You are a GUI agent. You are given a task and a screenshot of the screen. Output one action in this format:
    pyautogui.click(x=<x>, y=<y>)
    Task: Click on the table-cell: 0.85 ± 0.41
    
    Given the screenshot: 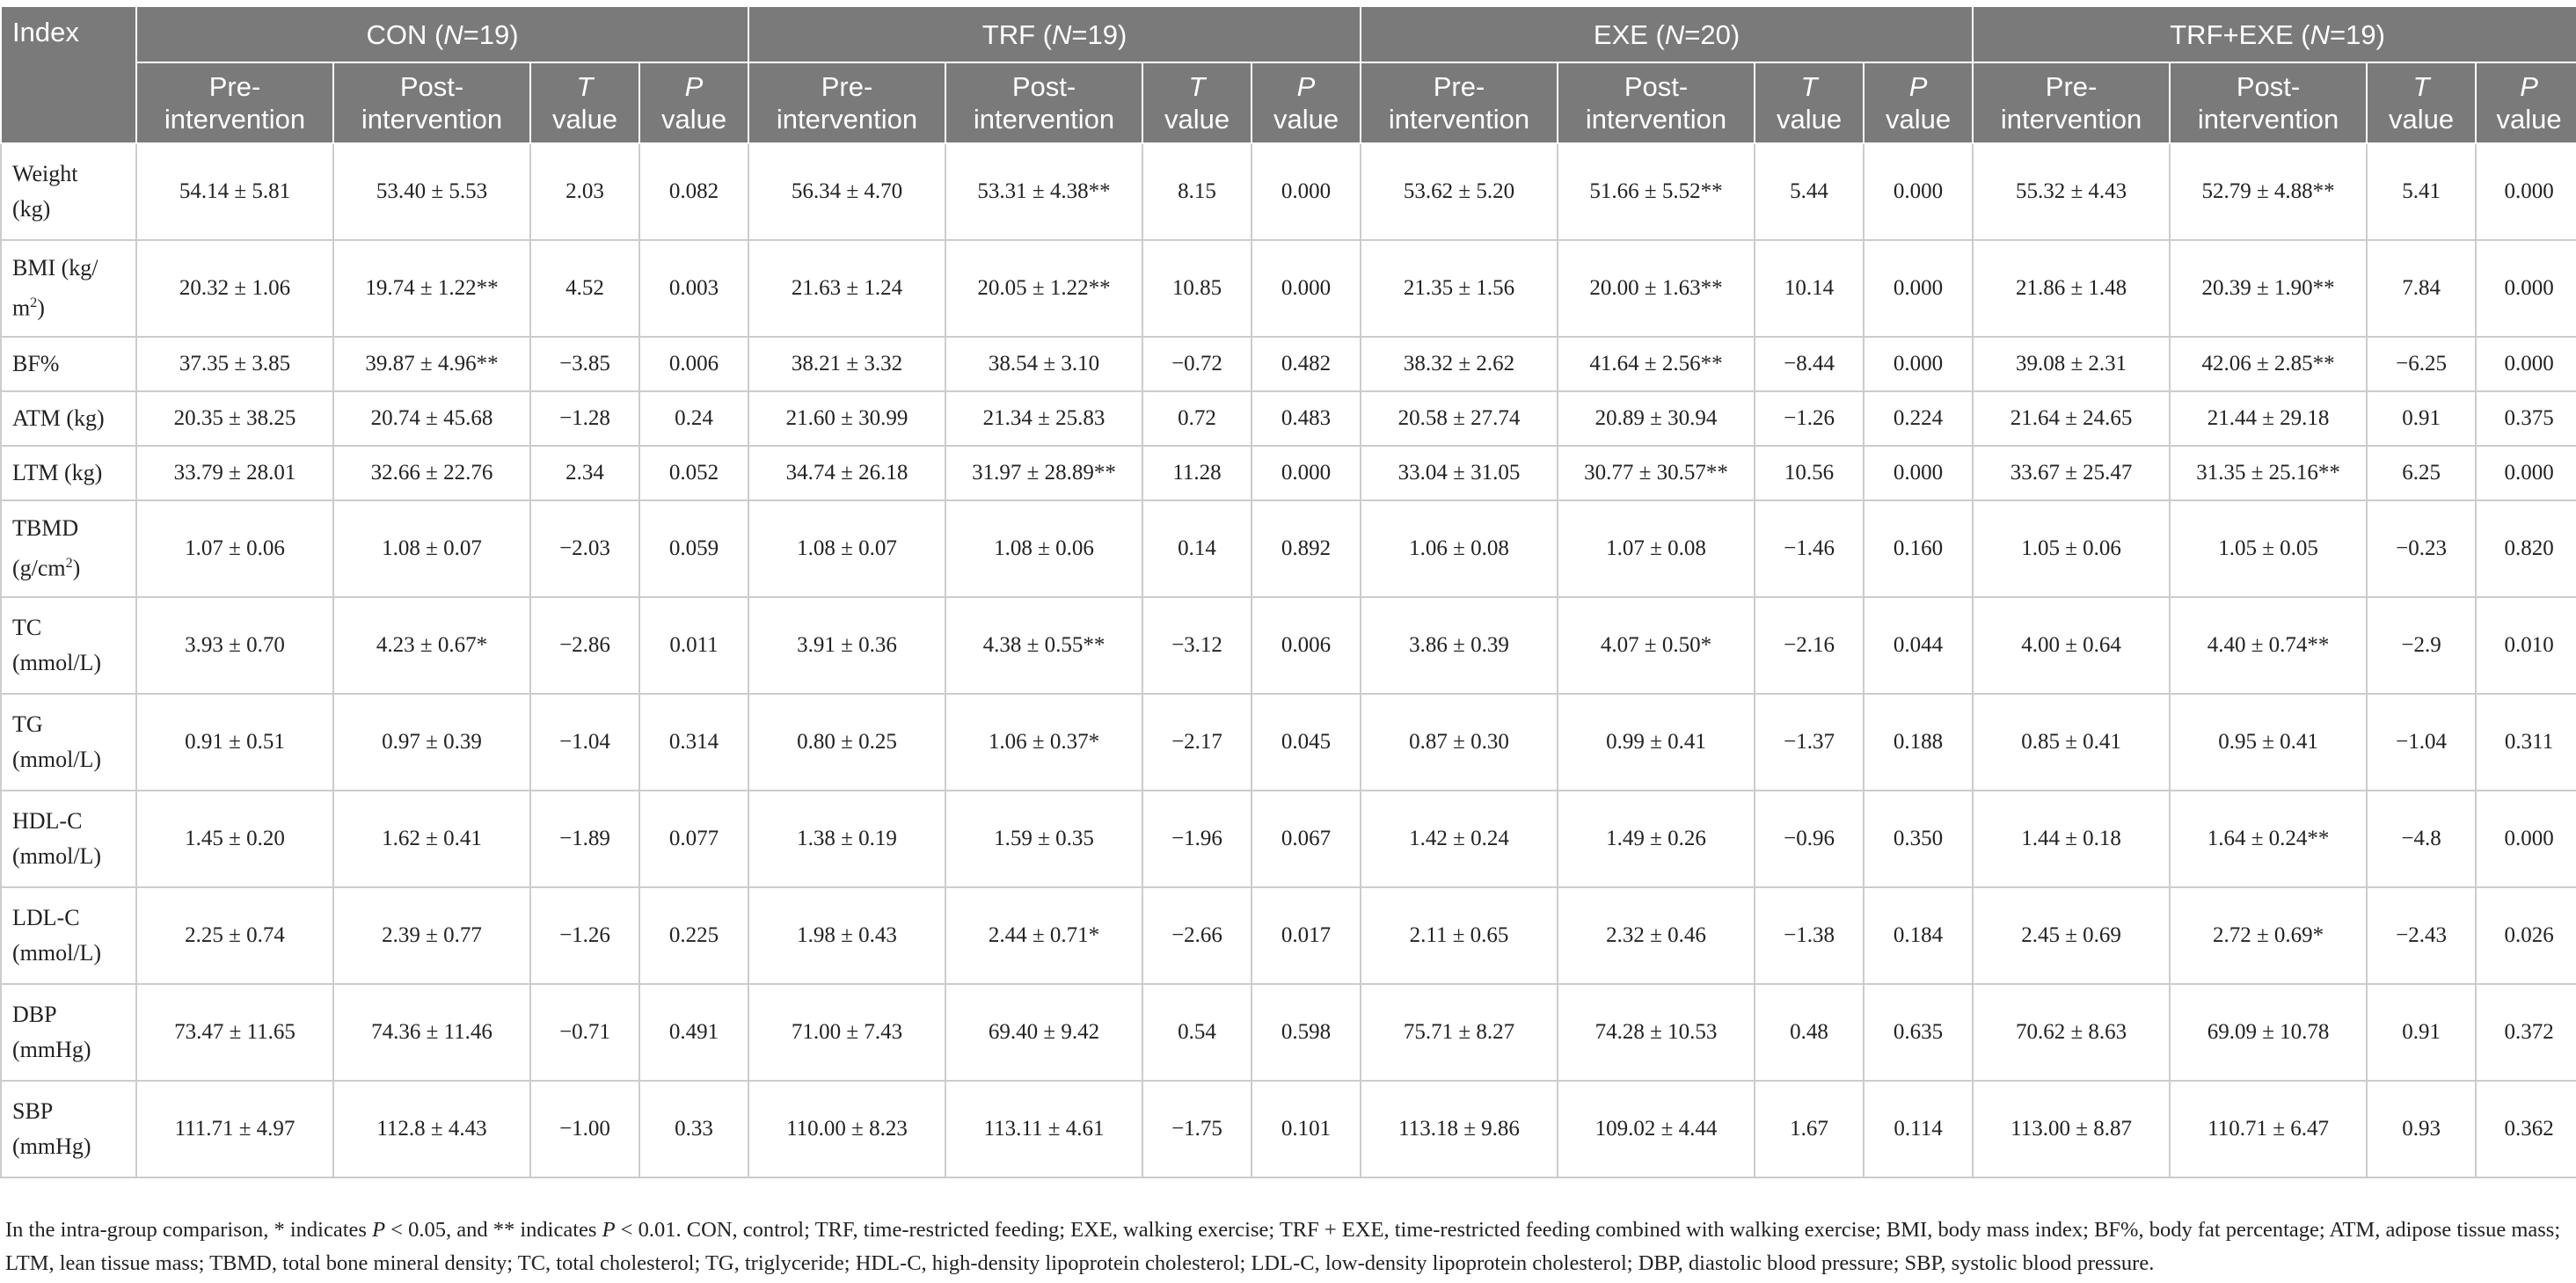 What is the action you would take?
    pyautogui.click(x=2071, y=742)
    